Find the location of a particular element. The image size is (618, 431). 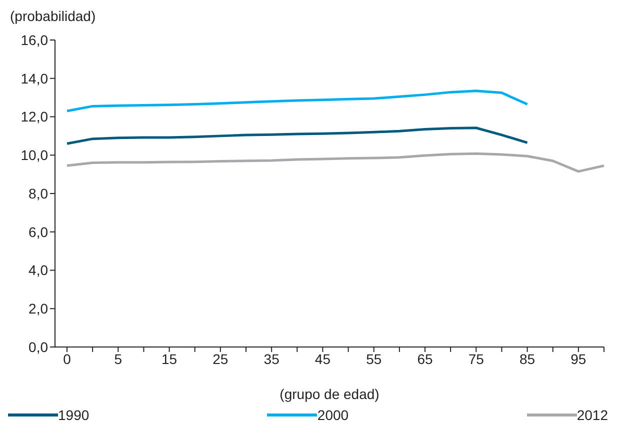

y-tick-label: 2,0 is located at coordinates (38, 308).